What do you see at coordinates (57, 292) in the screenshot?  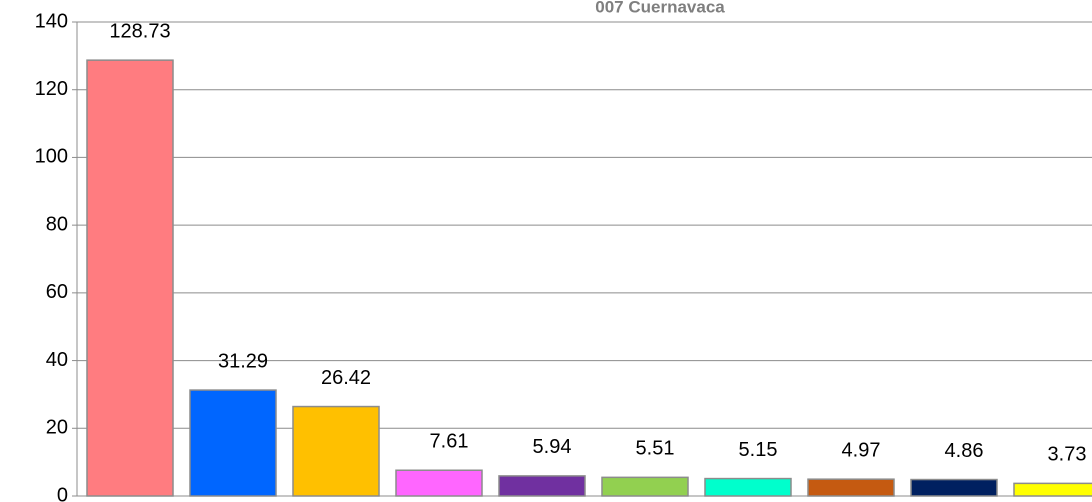 I see `y-tick-label: 60` at bounding box center [57, 292].